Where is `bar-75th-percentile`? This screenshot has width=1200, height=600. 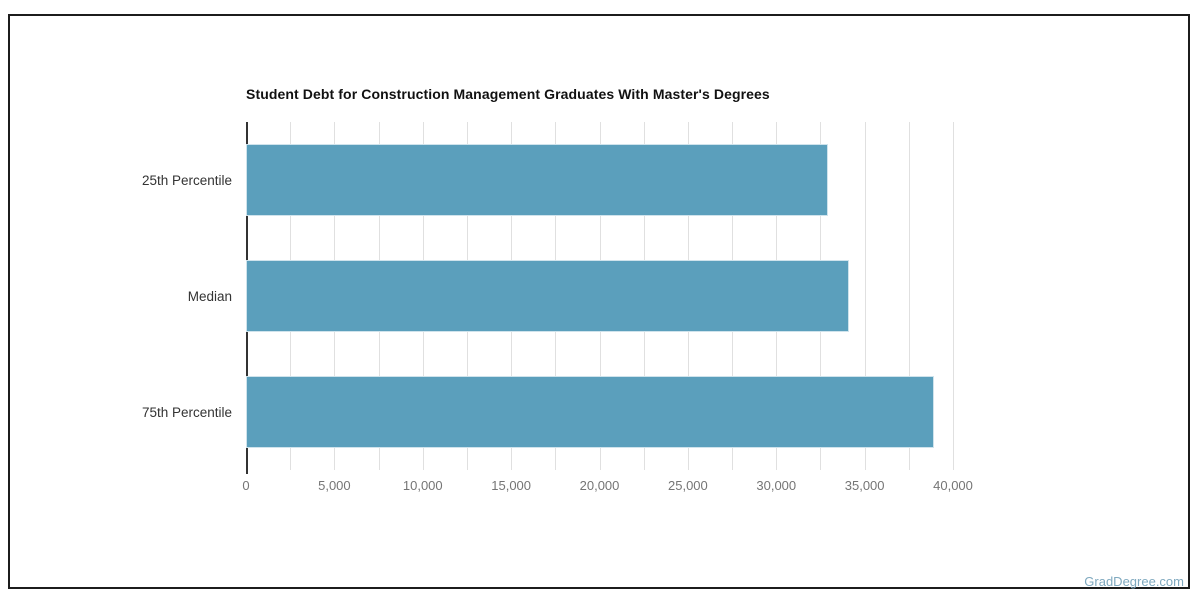 bar-75th-percentile is located at coordinates (590, 412).